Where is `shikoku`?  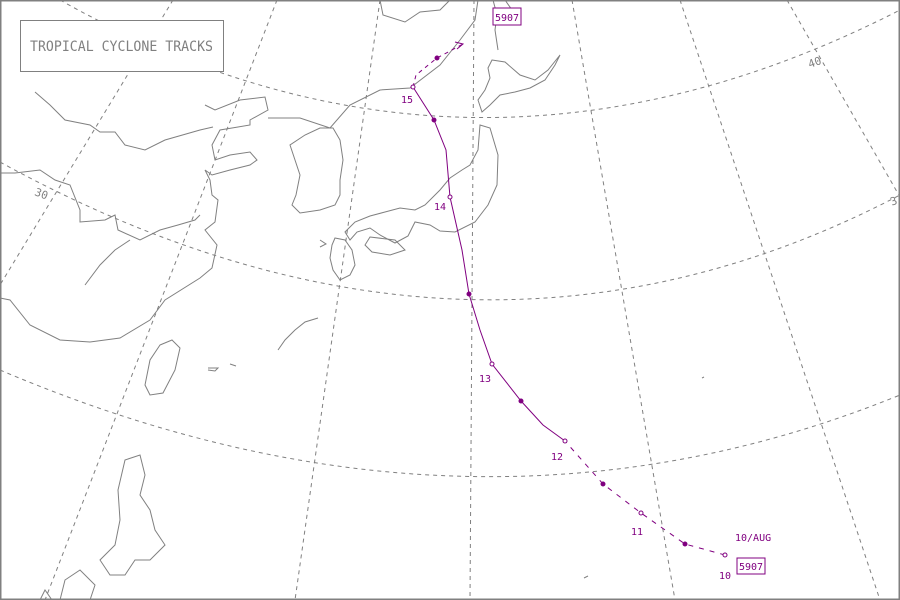
shikoku is located at coordinates (385, 246).